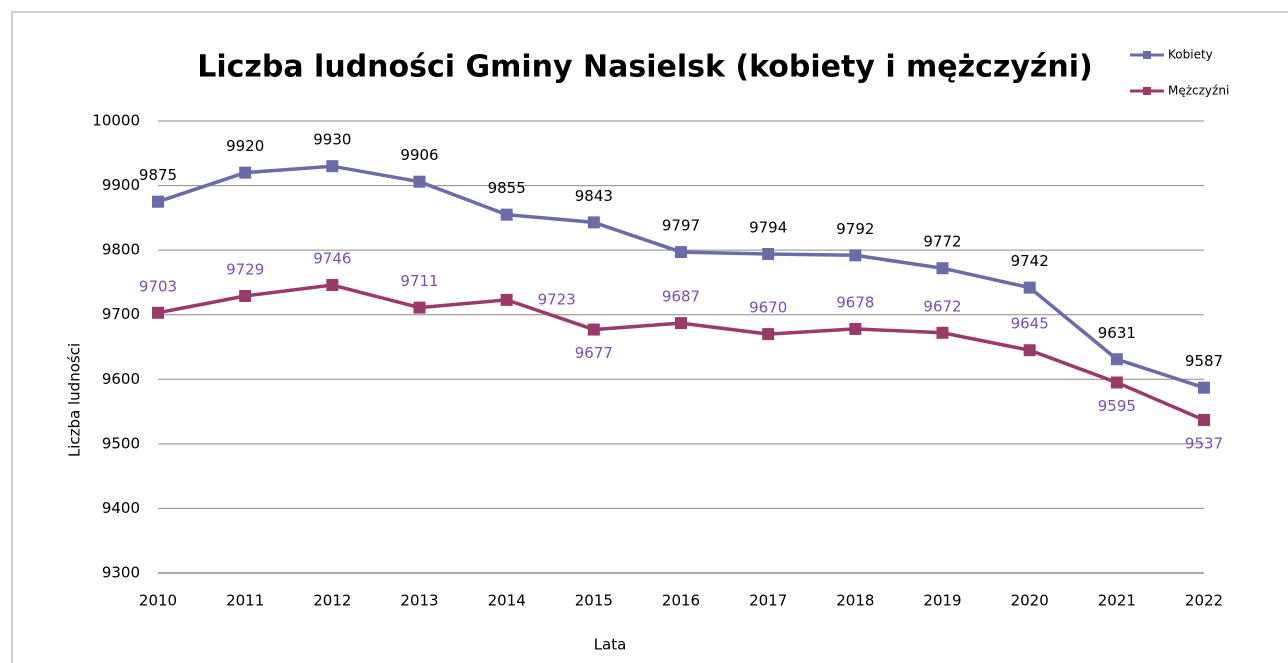  Describe the element at coordinates (855, 229) in the screenshot. I see `data-label: 9792` at that location.